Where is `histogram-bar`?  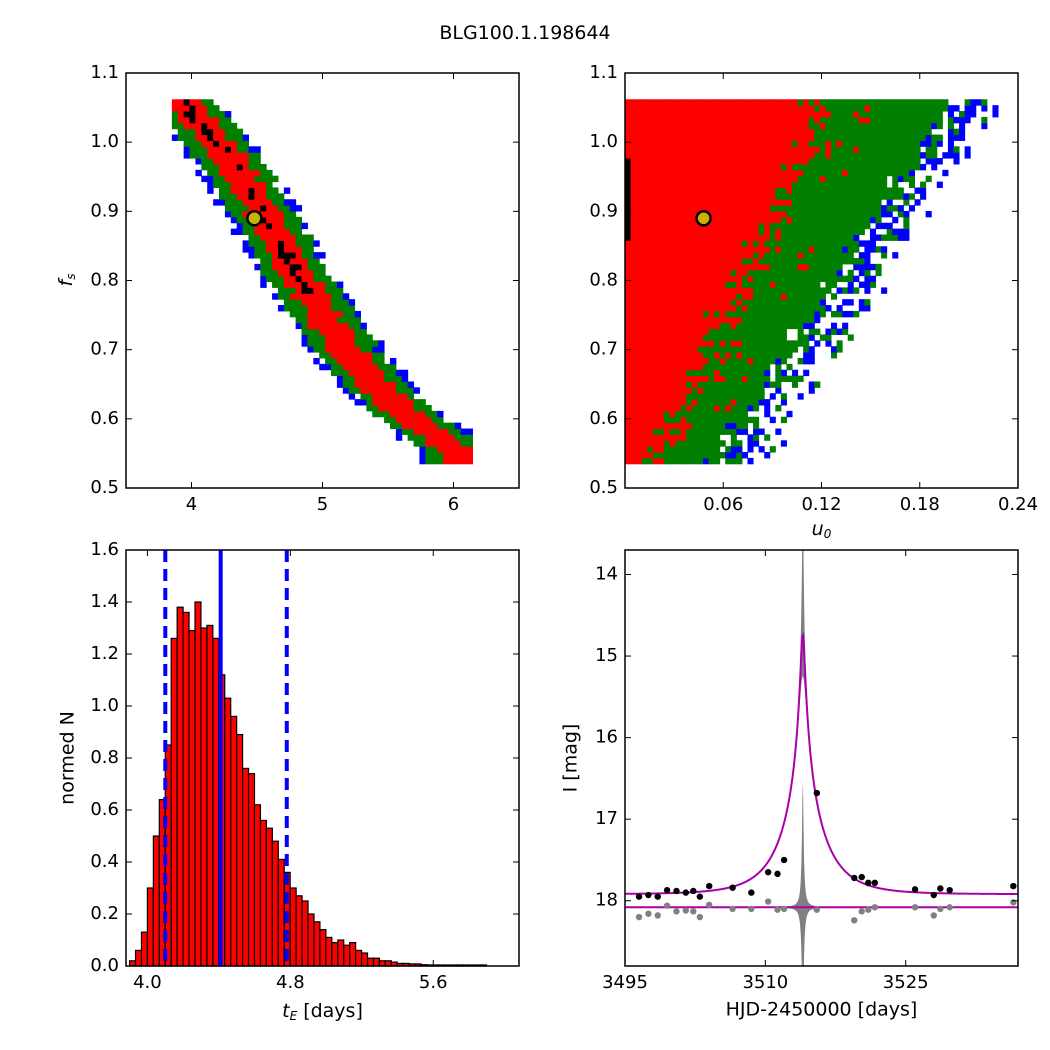
histogram-bar is located at coordinates (251, 869).